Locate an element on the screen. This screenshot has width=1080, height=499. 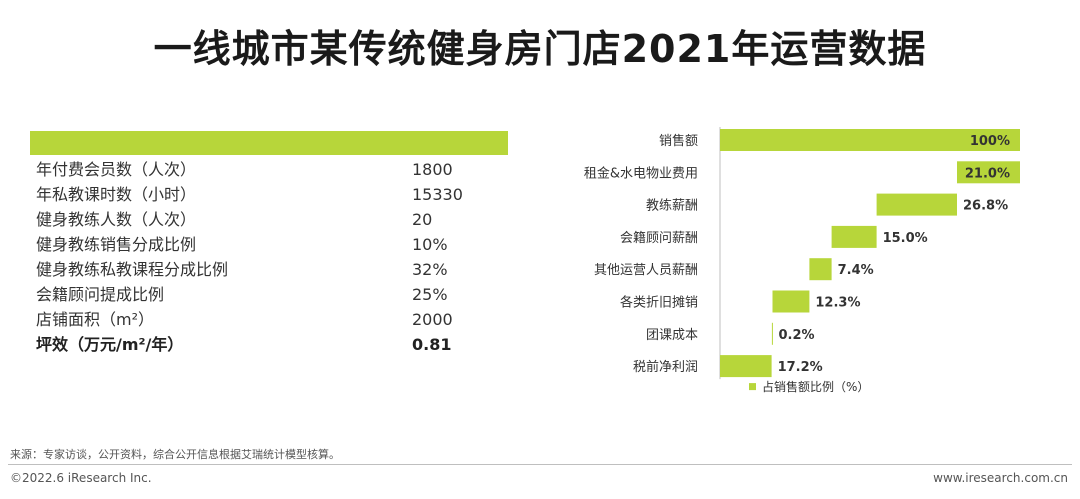
value-label: 21.0% is located at coordinates (987, 173).